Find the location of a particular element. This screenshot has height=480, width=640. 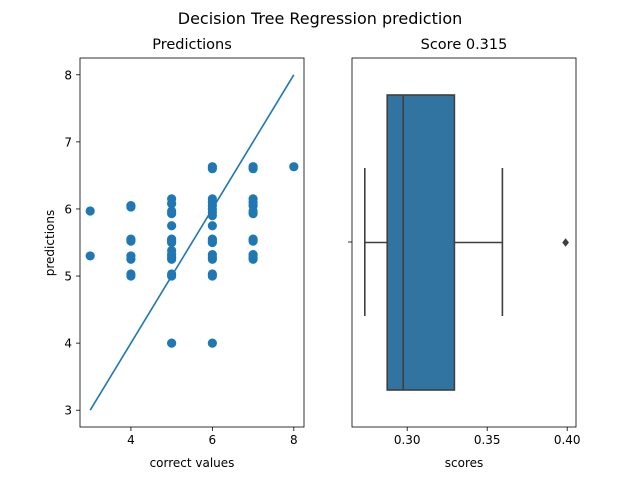

boxplot-title: Score 0.315 is located at coordinates (464, 45).